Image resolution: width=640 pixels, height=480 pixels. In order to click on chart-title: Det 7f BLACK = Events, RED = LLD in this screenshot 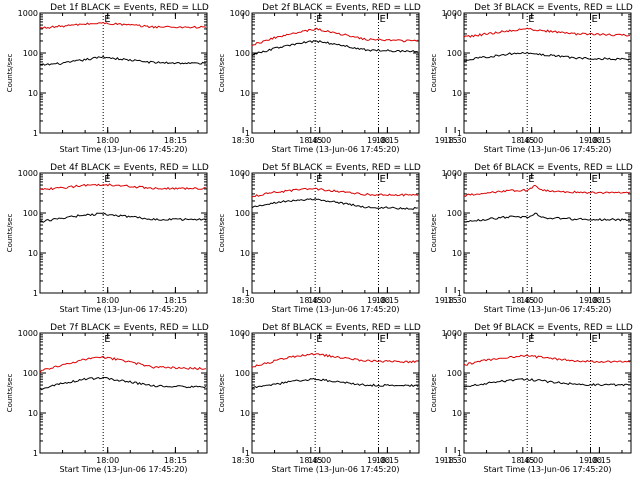, I will do `click(129, 328)`.